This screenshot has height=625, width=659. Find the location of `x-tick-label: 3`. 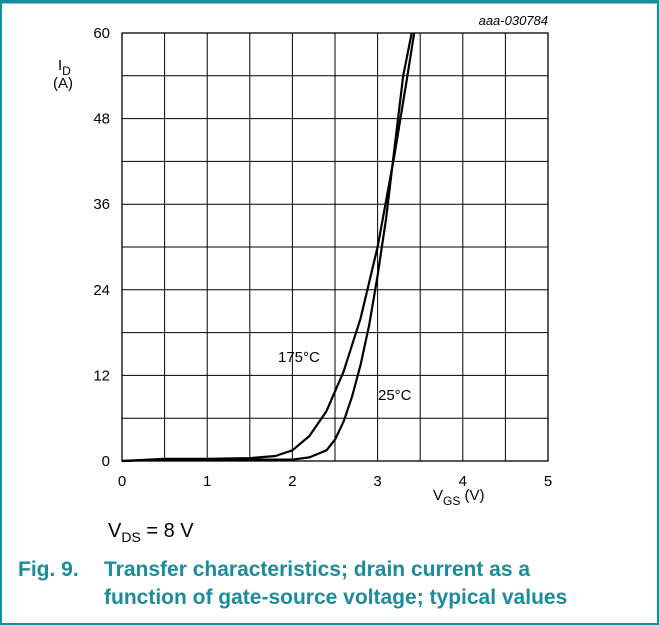

x-tick-label: 3 is located at coordinates (377, 481).